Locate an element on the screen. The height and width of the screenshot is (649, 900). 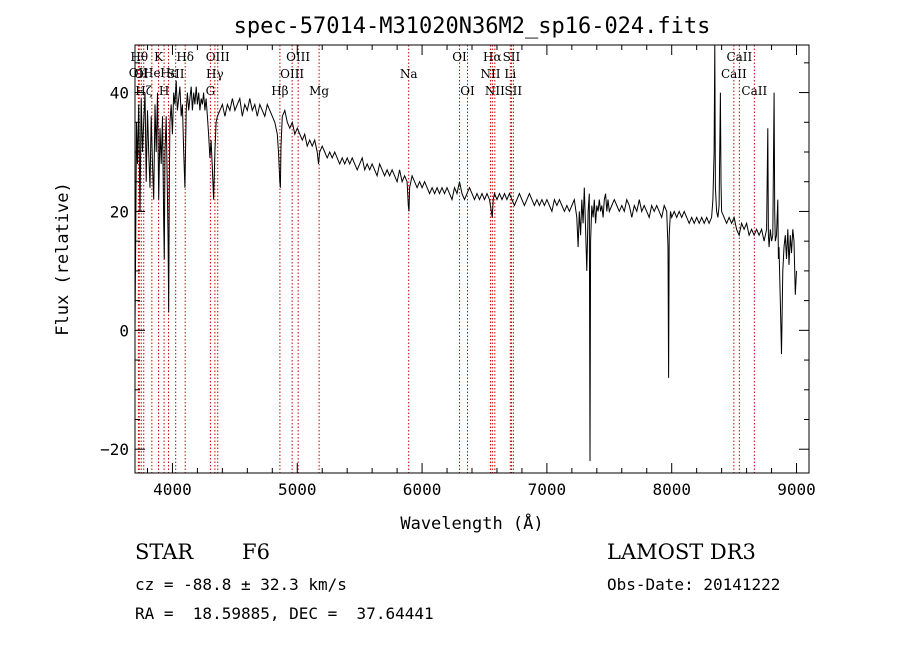
x-tick-label: 5000 is located at coordinates (297, 489).